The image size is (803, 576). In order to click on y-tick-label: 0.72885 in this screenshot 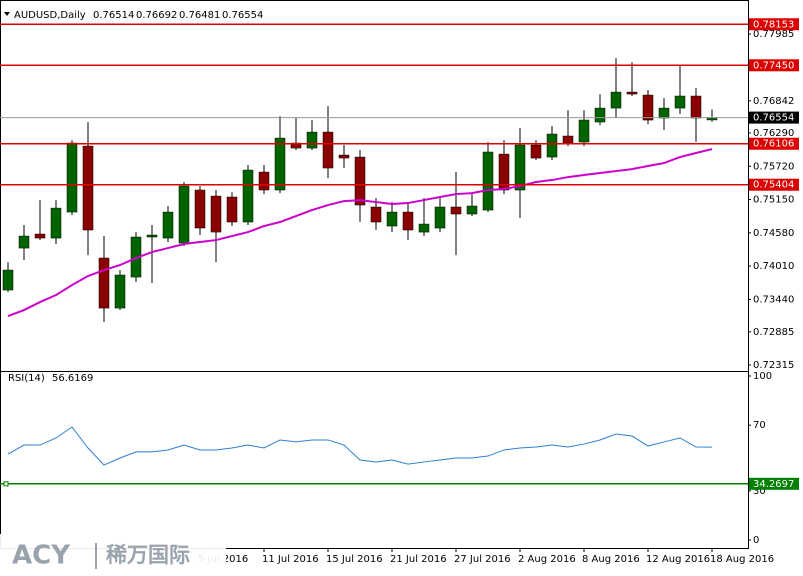, I will do `click(773, 332)`.